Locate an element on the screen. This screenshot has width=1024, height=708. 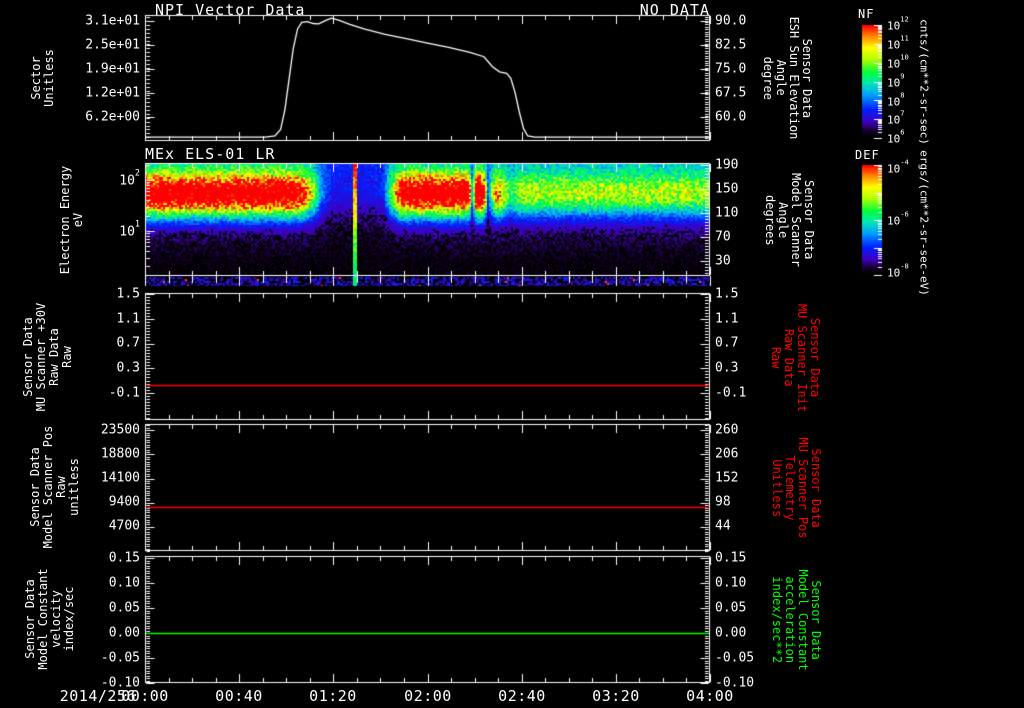
tick-label: 1011 is located at coordinates (898, 42).